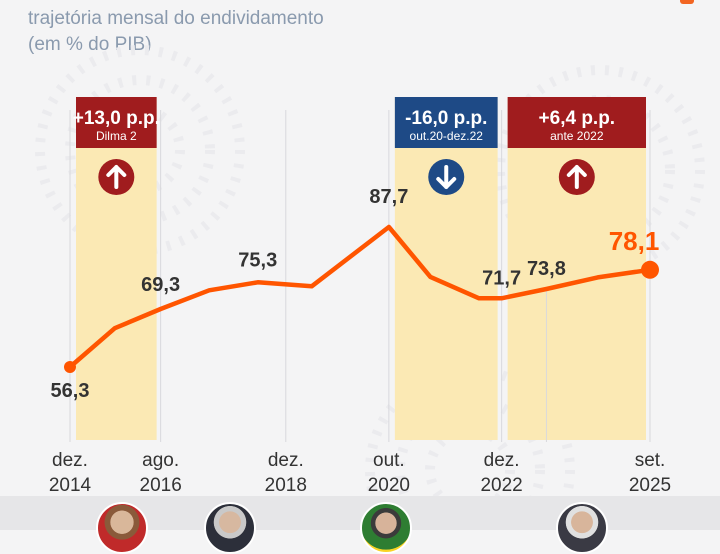 The image size is (720, 554). What do you see at coordinates (160, 285) in the screenshot?
I see `data-label-1: 69,3` at bounding box center [160, 285].